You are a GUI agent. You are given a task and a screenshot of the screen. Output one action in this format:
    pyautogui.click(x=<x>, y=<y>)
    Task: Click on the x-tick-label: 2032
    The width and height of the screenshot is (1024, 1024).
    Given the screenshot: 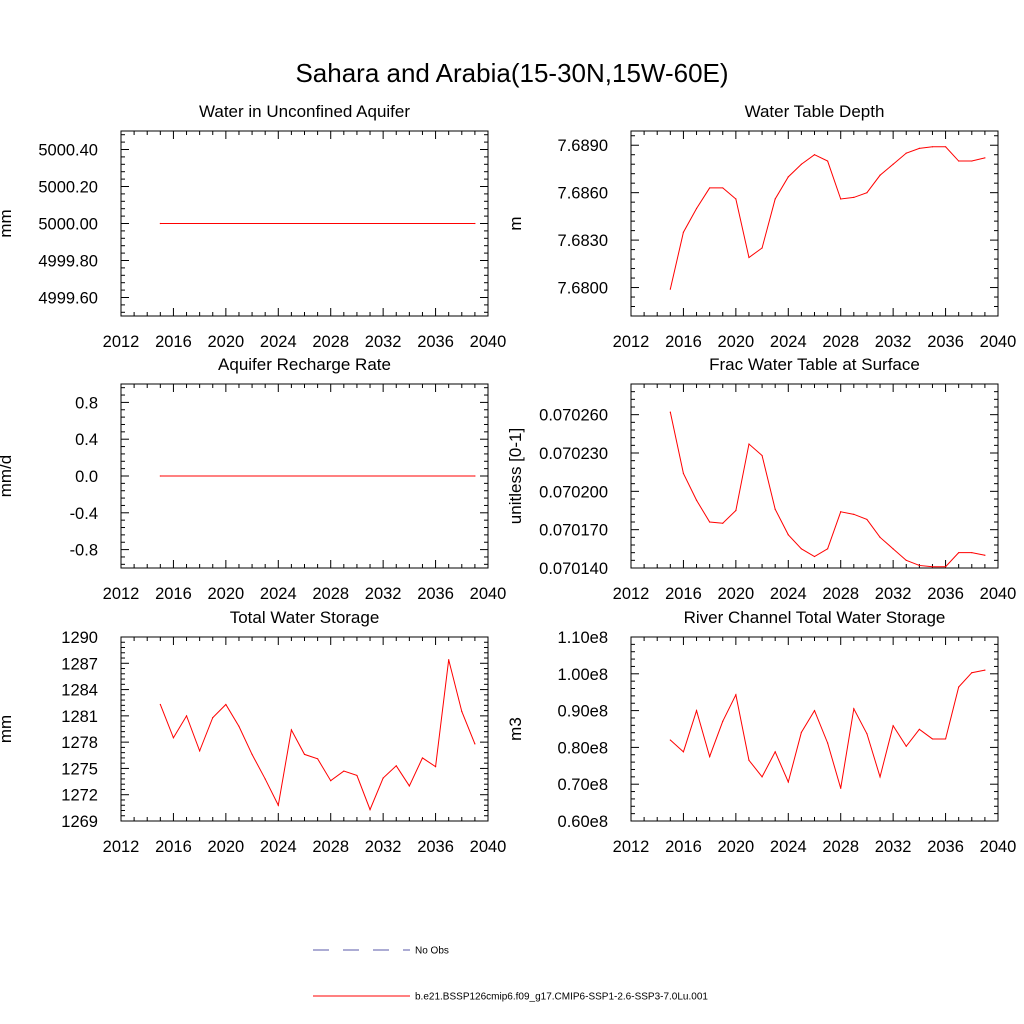 What is the action you would take?
    pyautogui.click(x=893, y=847)
    